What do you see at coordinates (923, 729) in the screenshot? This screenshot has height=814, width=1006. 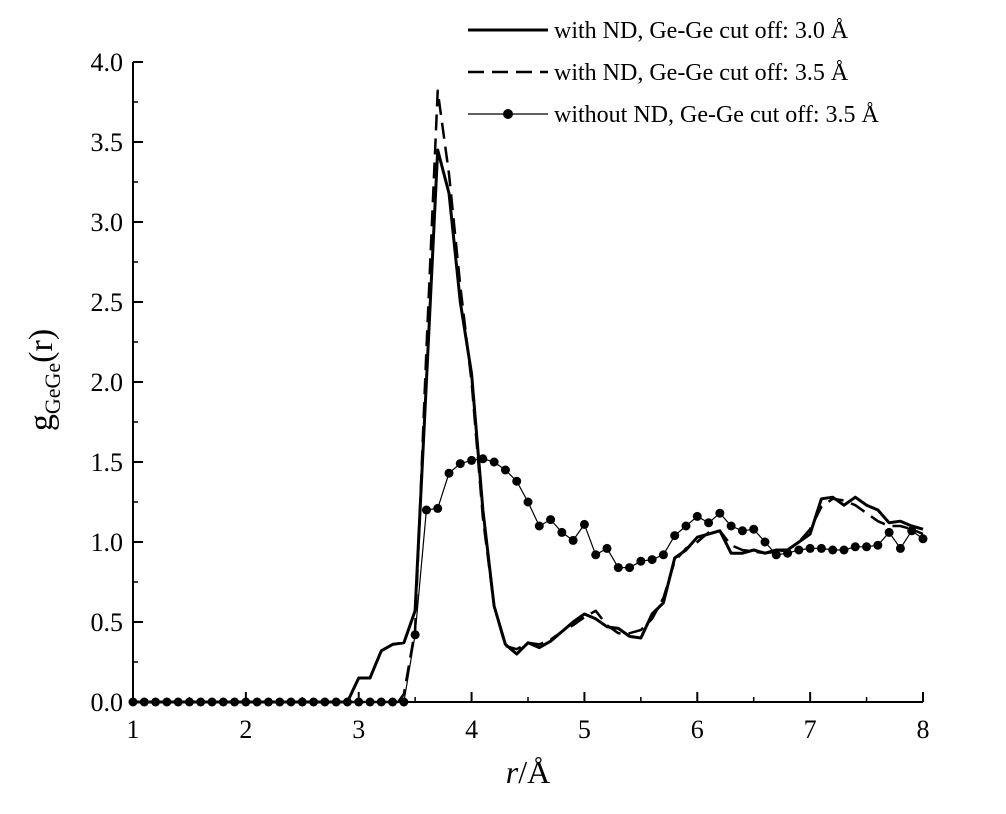 I see `x-tick-label: 8` at bounding box center [923, 729].